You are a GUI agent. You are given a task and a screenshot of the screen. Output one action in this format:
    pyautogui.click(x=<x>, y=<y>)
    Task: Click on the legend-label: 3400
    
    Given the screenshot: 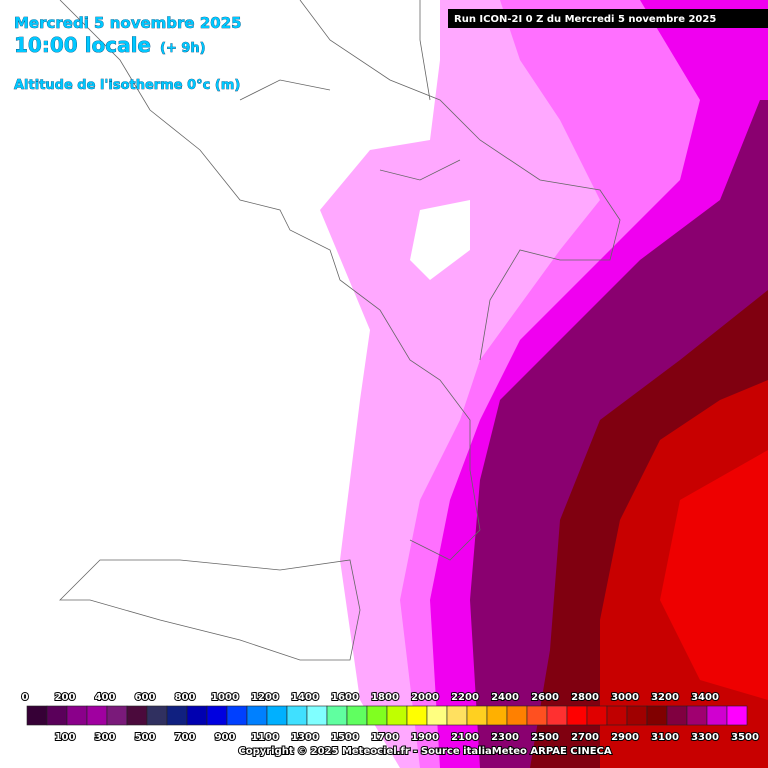 What is the action you would take?
    pyautogui.click(x=705, y=697)
    